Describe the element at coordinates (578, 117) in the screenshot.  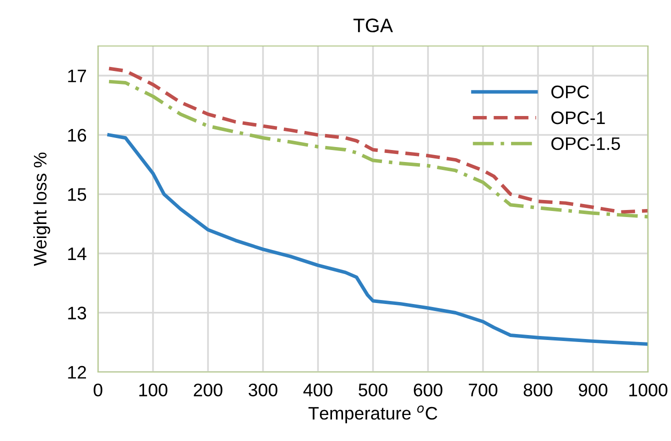
I see `legend-label: OPC-1` at that location.